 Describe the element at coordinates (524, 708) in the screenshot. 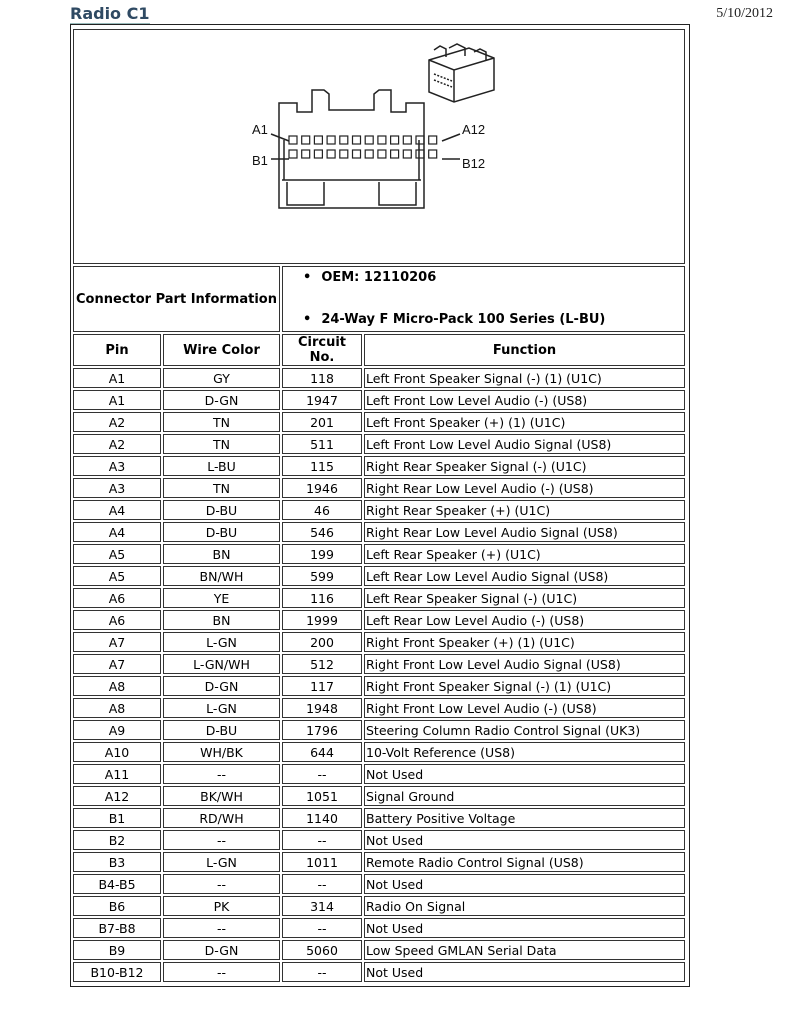

I see `cell-function: Right Front Low Level Audio (-) (US8)` at that location.